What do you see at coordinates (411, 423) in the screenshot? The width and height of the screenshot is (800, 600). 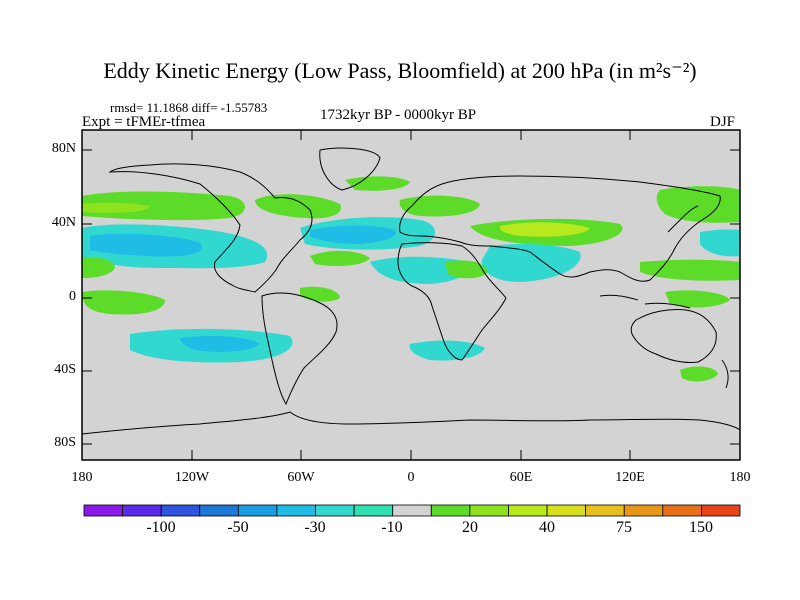 I see `coastline-antarctica` at bounding box center [411, 423].